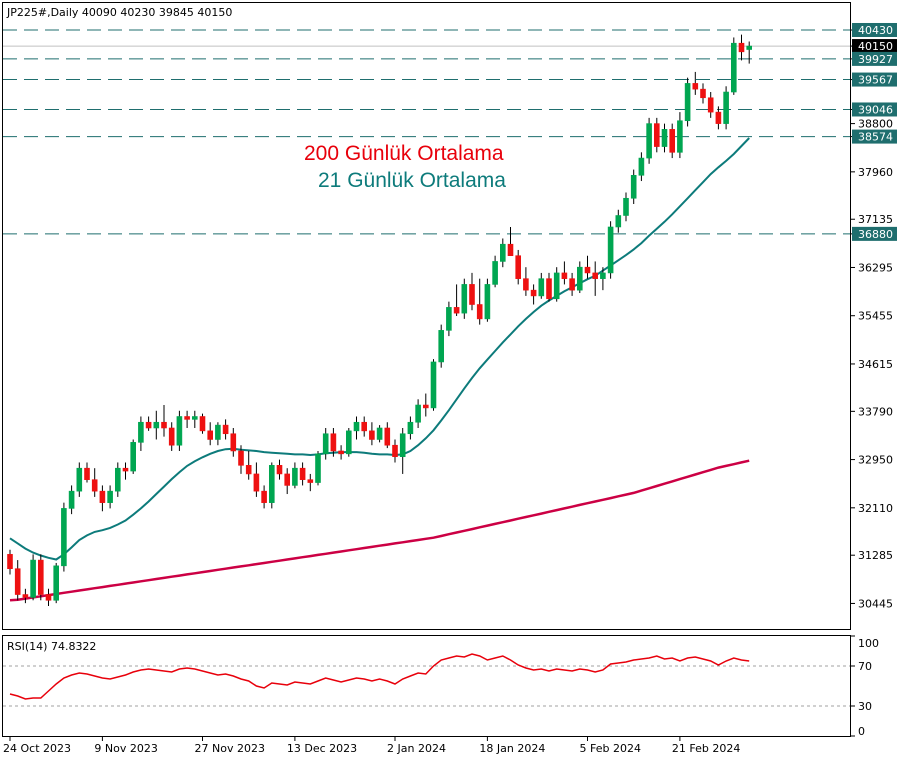 The image size is (909, 760). Describe the element at coordinates (125, 748) in the screenshot. I see `x-tick-label: 9 Nov 2023` at that location.